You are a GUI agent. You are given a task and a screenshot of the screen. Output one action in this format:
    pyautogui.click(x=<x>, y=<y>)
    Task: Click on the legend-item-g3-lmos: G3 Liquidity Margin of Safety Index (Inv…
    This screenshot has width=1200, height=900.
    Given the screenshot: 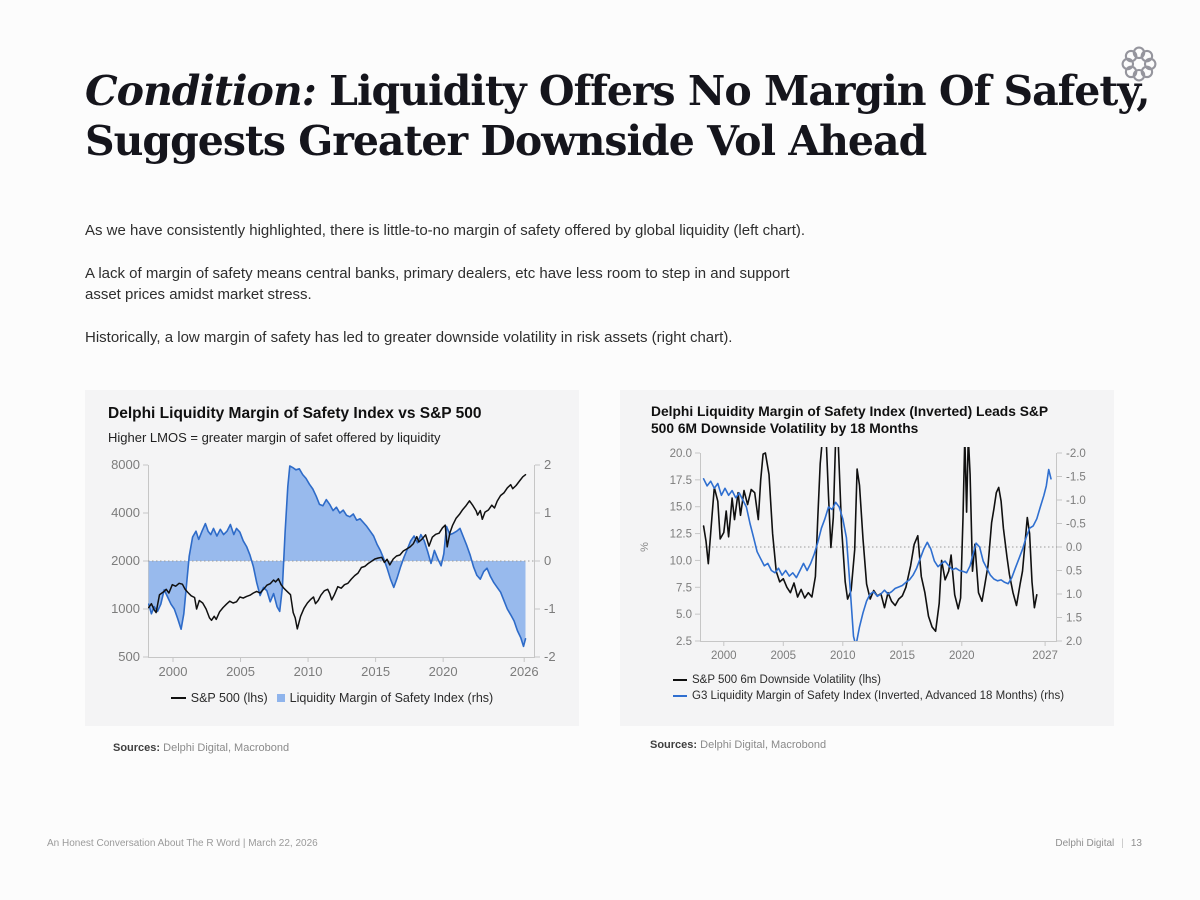 What is the action you would take?
    pyautogui.click(x=868, y=696)
    